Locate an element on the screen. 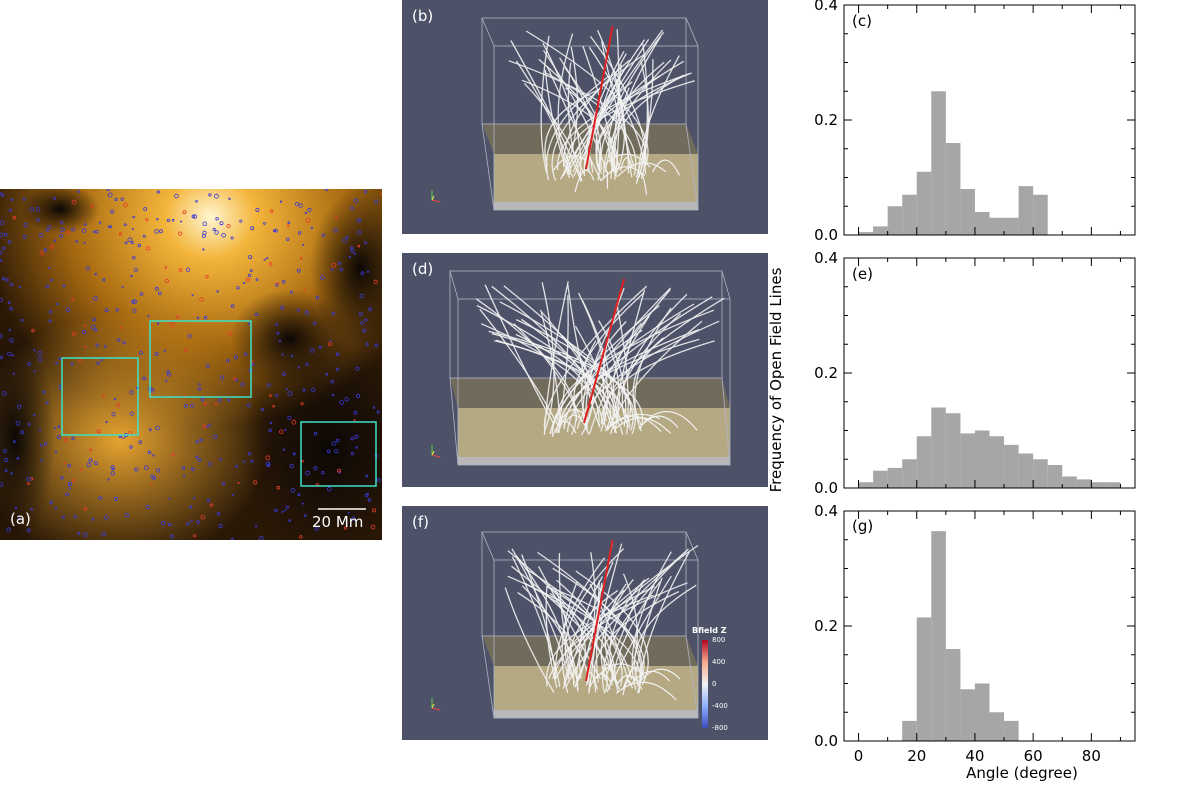  magnetic-contours is located at coordinates (191, 364).